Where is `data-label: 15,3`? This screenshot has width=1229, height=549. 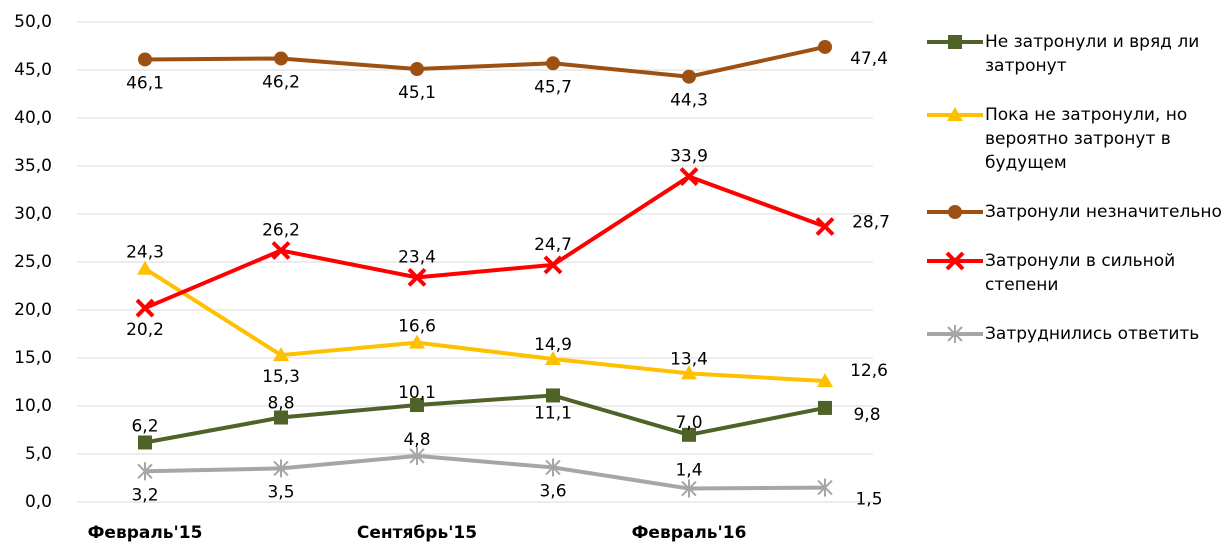 data-label: 15,3 is located at coordinates (281, 377).